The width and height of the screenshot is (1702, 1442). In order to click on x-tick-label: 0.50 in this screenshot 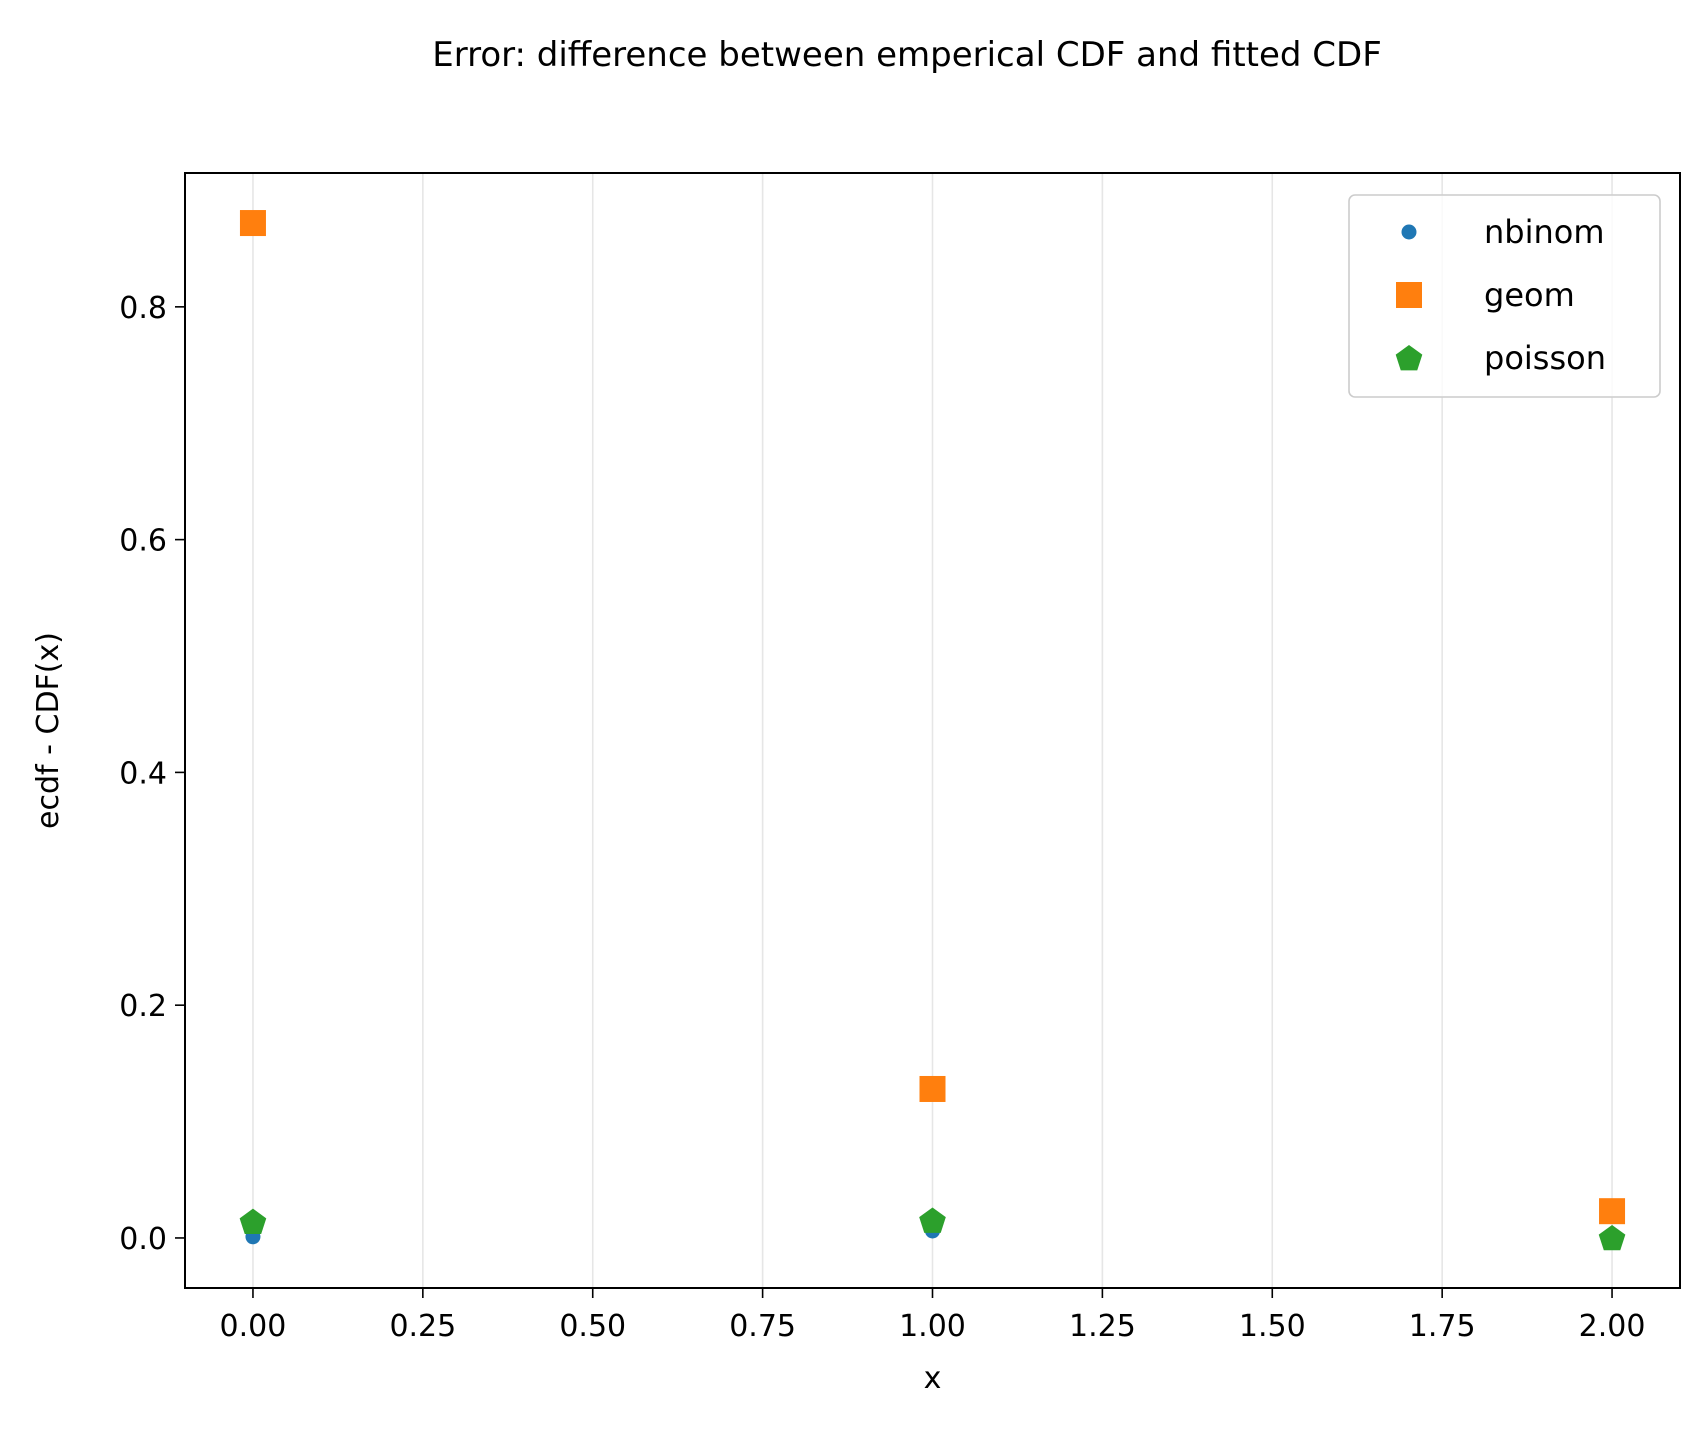, I will do `click(592, 1326)`.